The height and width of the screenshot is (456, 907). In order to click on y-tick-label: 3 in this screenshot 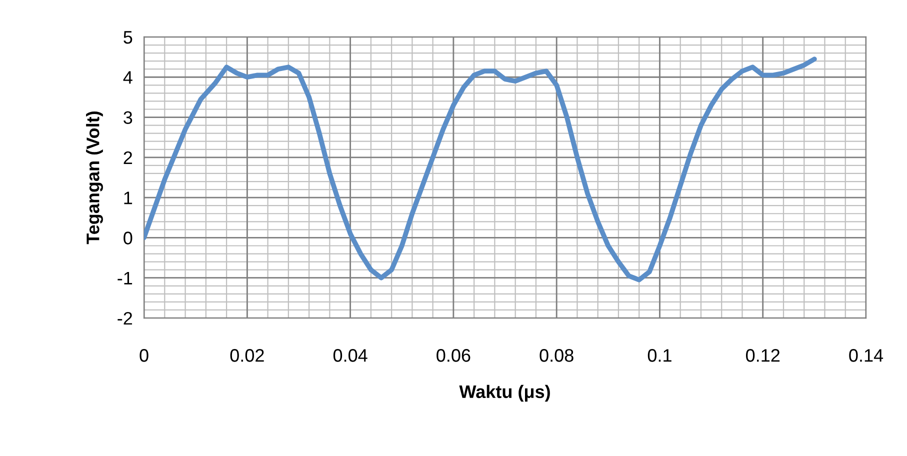, I will do `click(128, 117)`.